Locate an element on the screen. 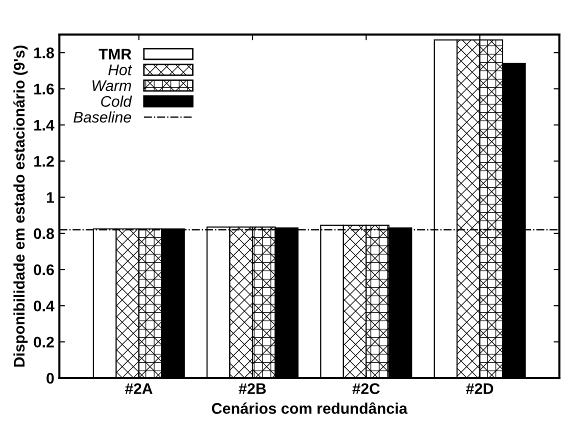  y-tick-label: 1 is located at coordinates (50, 197).